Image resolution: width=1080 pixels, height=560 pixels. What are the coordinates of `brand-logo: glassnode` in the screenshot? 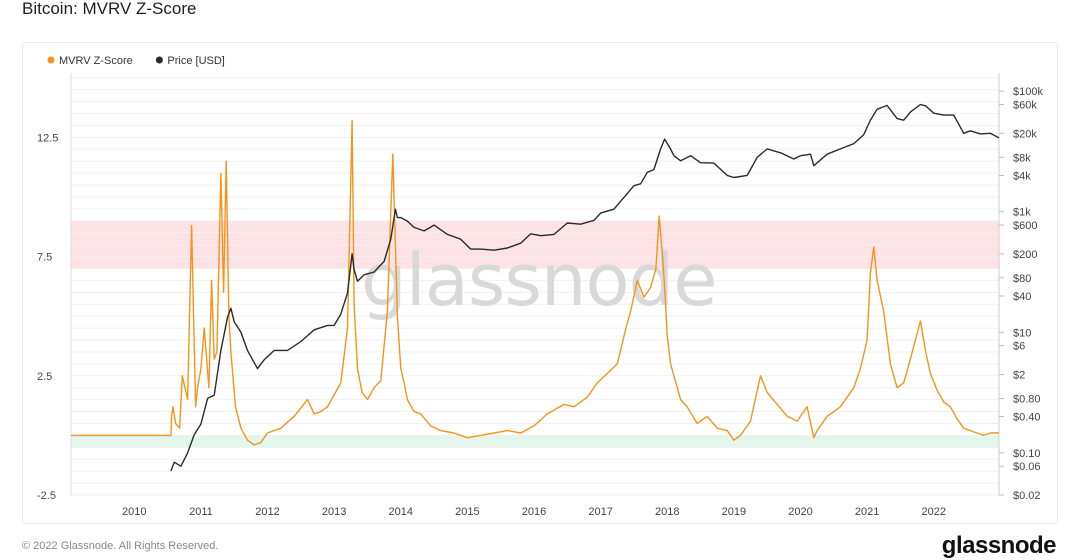 It's located at (999, 545).